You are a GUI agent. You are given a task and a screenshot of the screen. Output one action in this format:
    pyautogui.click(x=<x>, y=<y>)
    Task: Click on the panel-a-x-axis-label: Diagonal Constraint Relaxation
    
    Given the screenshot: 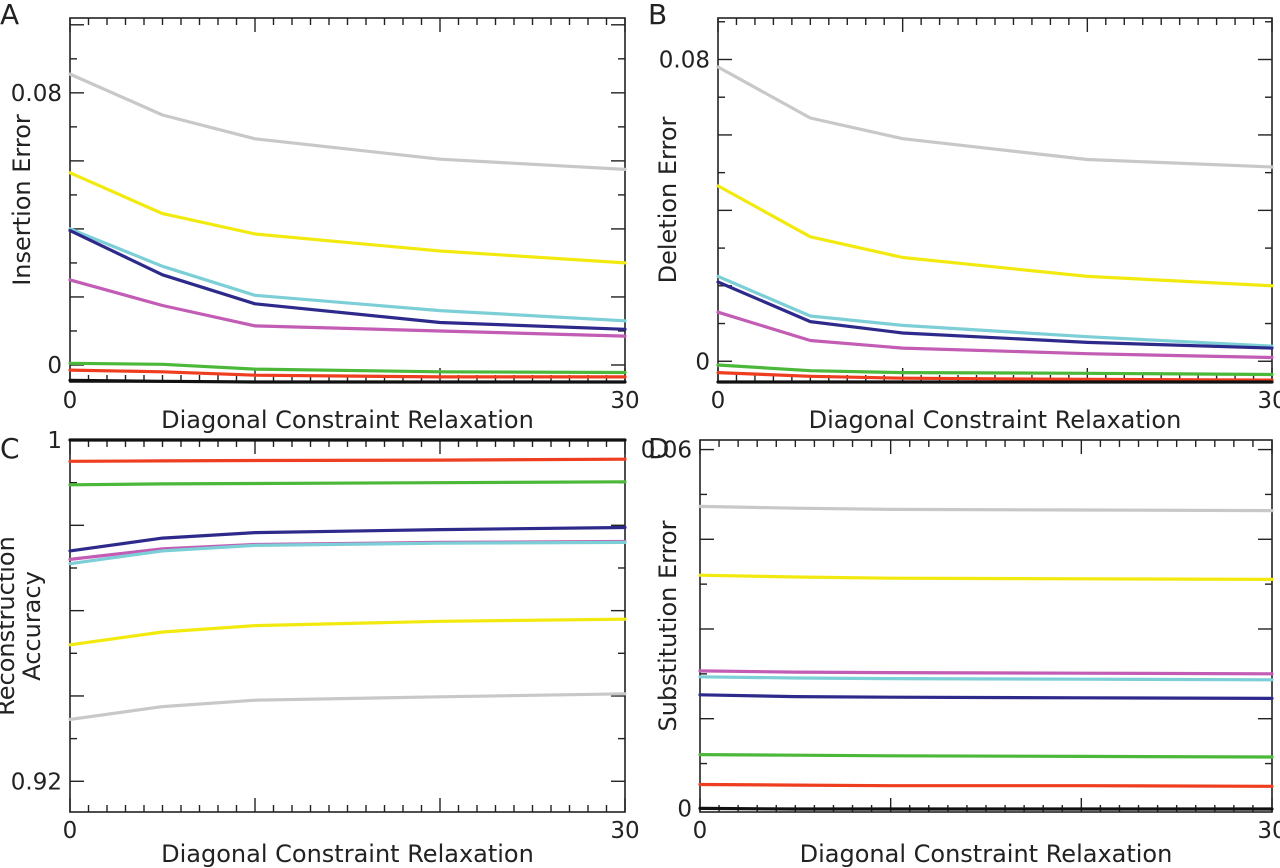 What is the action you would take?
    pyautogui.click(x=347, y=420)
    